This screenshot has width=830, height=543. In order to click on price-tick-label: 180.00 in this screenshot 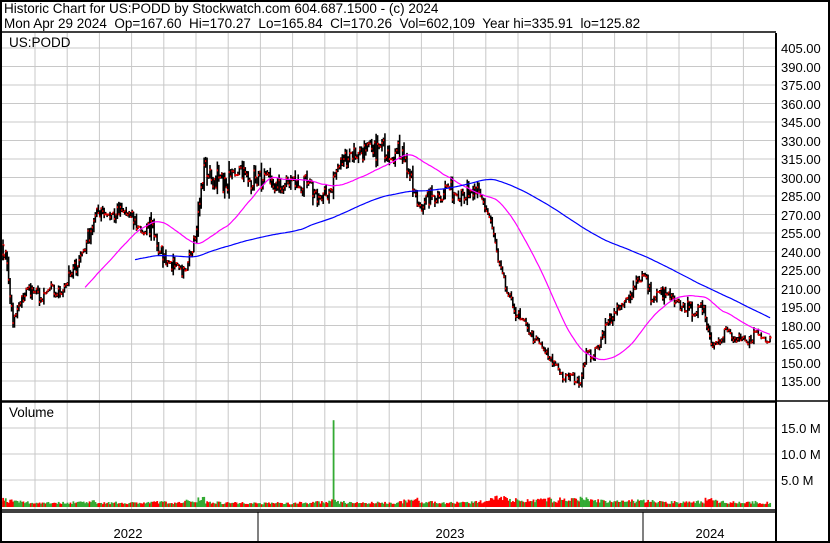, I will do `click(801, 326)`.